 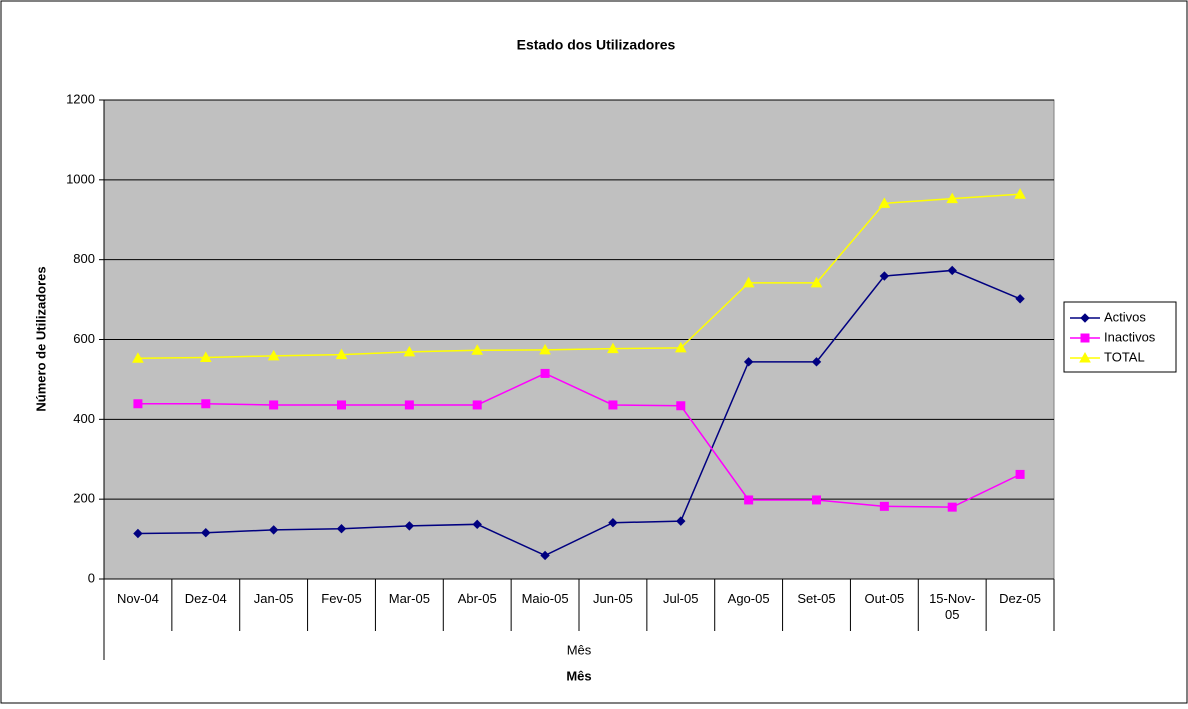 I want to click on x-tick-label-box: Abr-05, so click(x=477, y=598).